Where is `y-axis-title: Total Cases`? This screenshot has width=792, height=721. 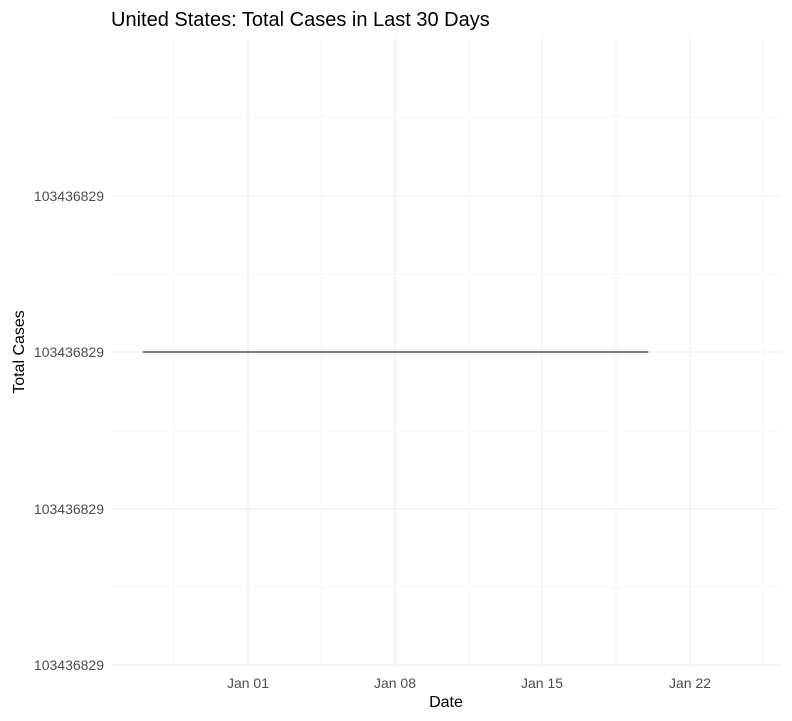 y-axis-title: Total Cases is located at coordinates (19, 352).